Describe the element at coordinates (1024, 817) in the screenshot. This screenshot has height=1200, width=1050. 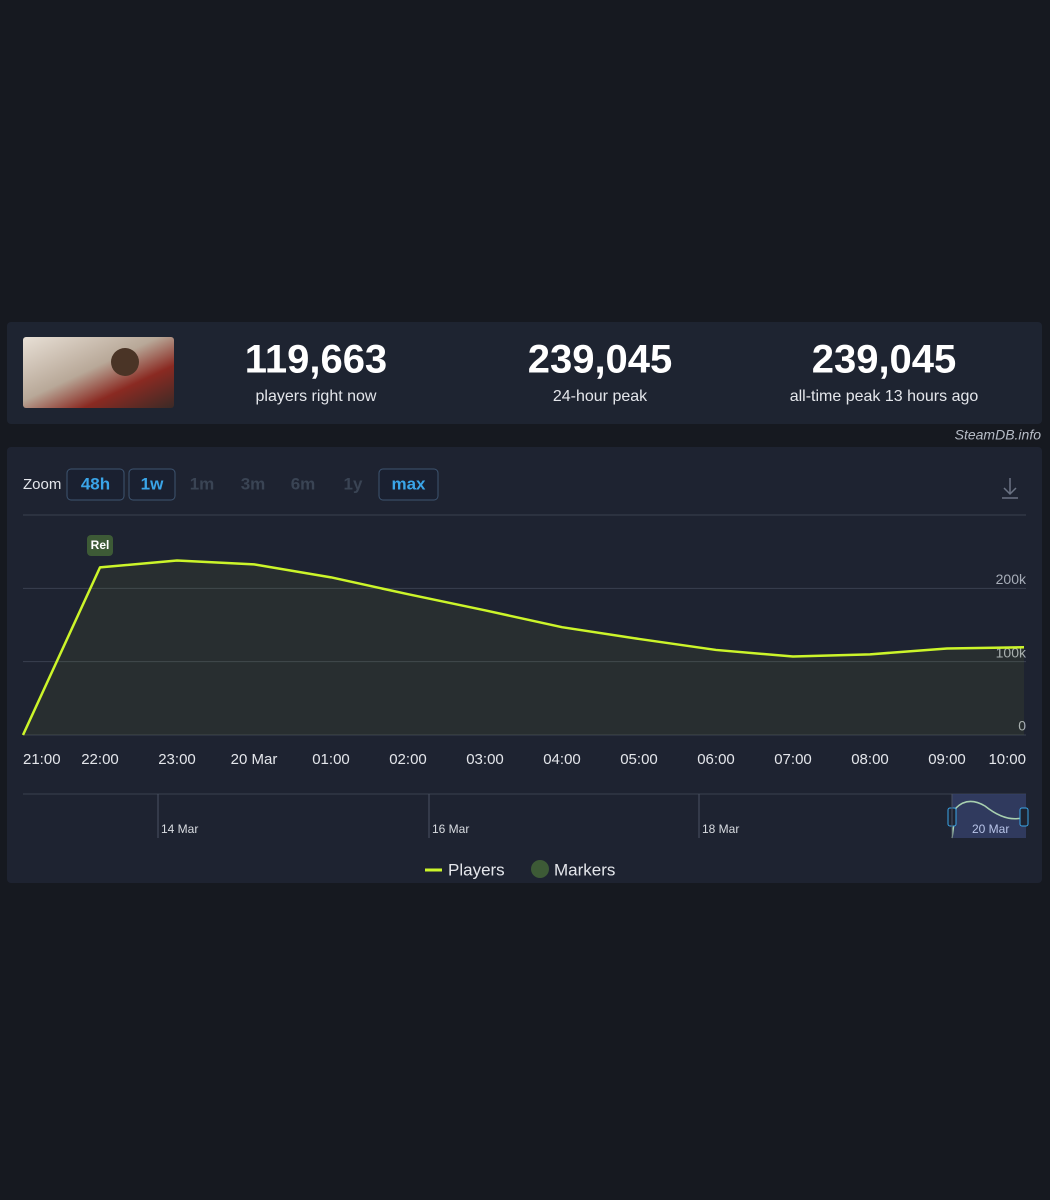
I see `navigator-handle` at that location.